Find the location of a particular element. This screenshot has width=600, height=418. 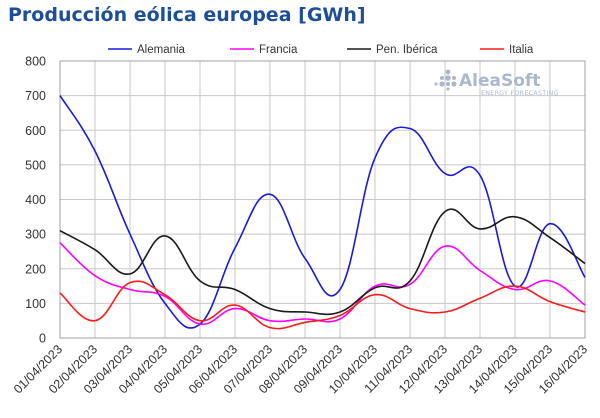

legend: Alemania Francia Pen. Ibérica Italia is located at coordinates (321, 50).